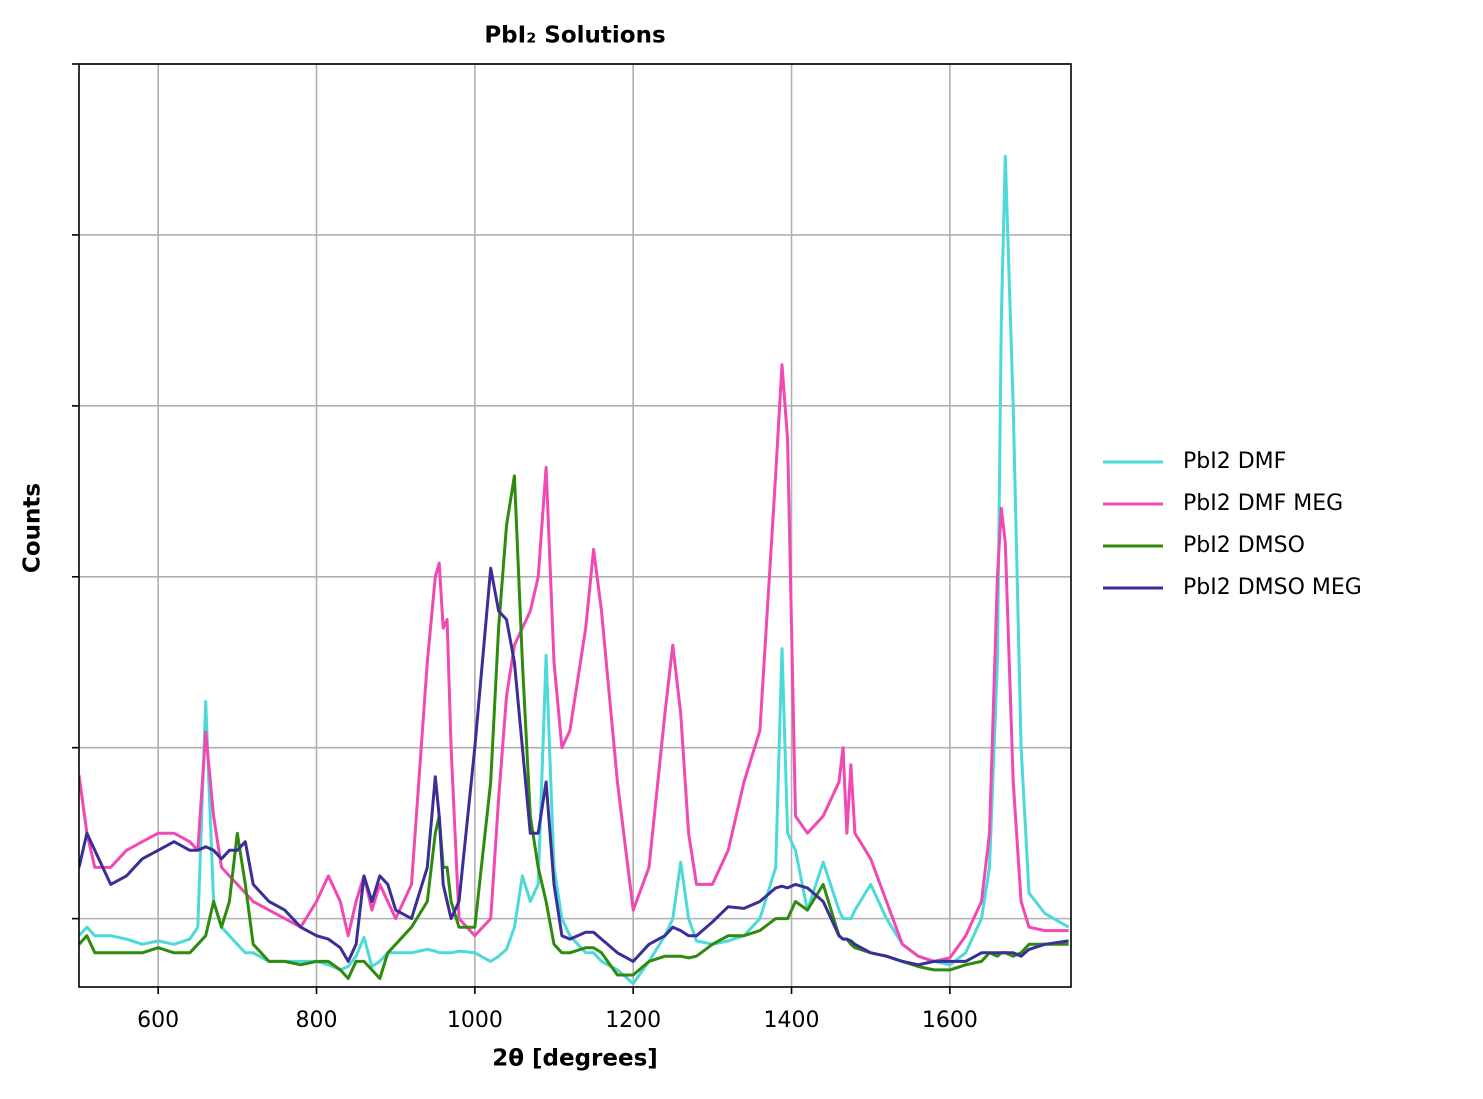  I want to click on x-tick-label: 1000, so click(475, 1020).